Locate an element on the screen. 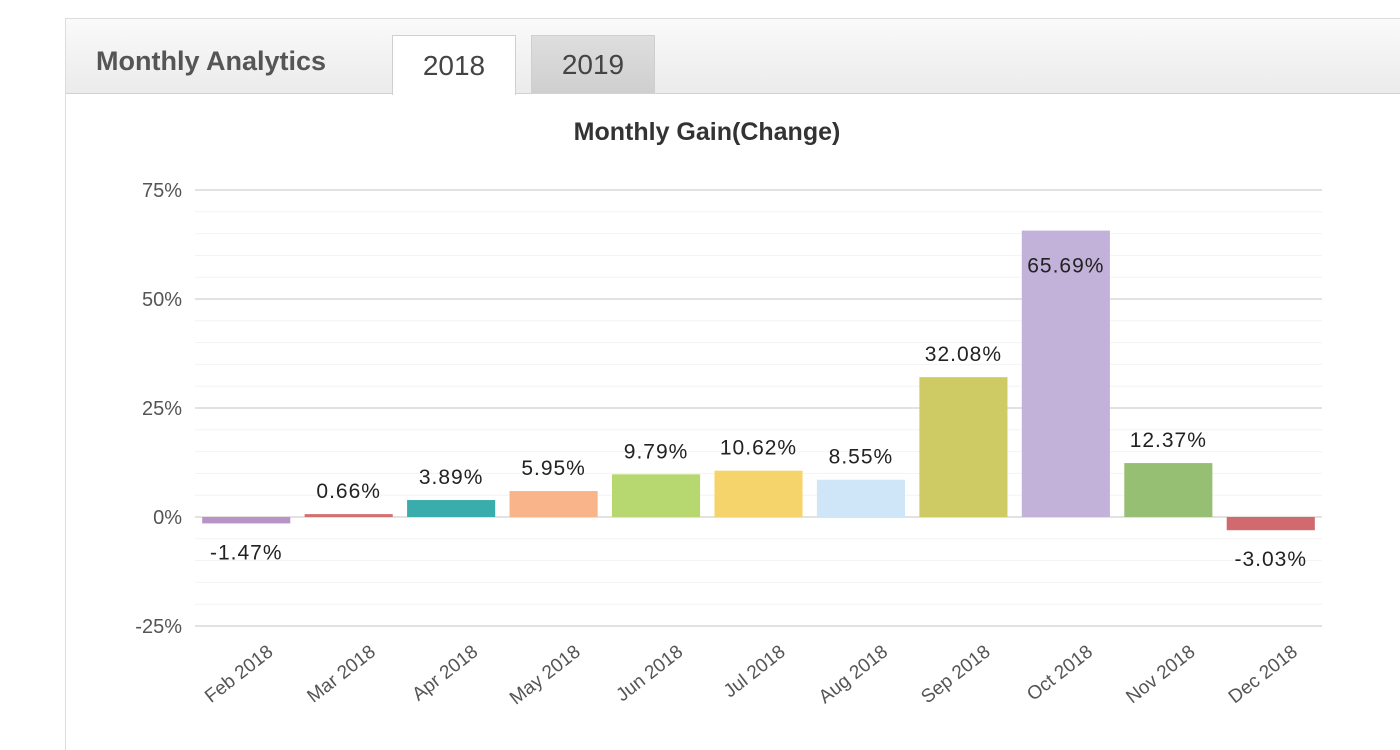 The image size is (1400, 750). y-tick-label: 0% is located at coordinates (167, 518).